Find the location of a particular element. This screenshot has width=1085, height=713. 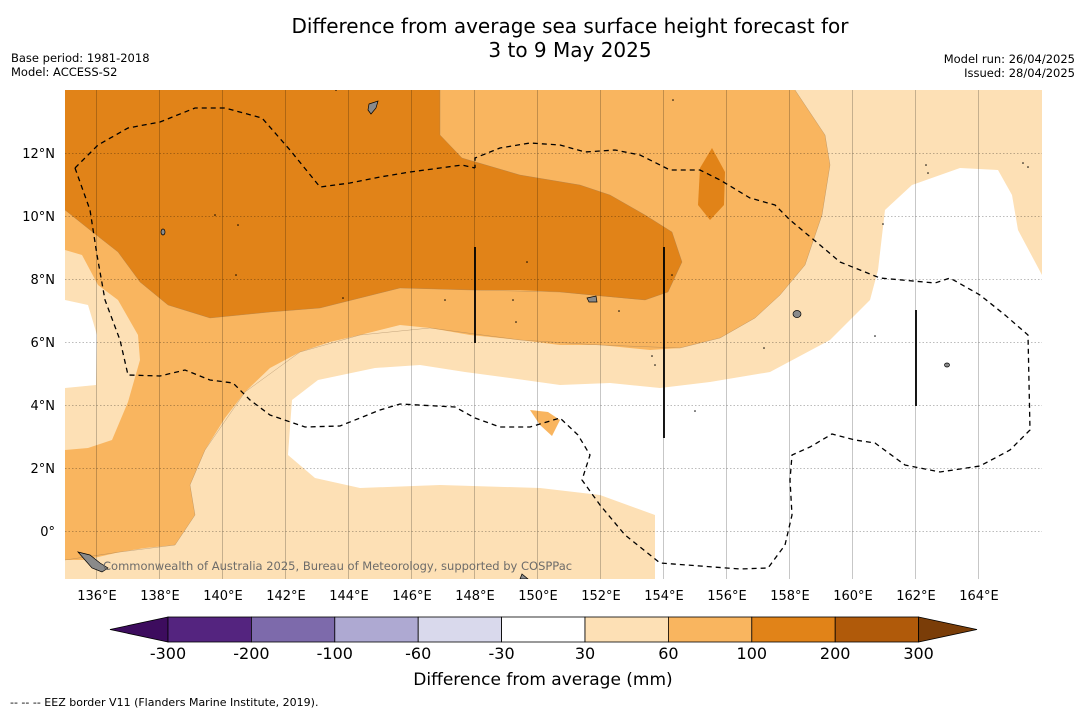

lon-label: 142°E is located at coordinates (286, 596).